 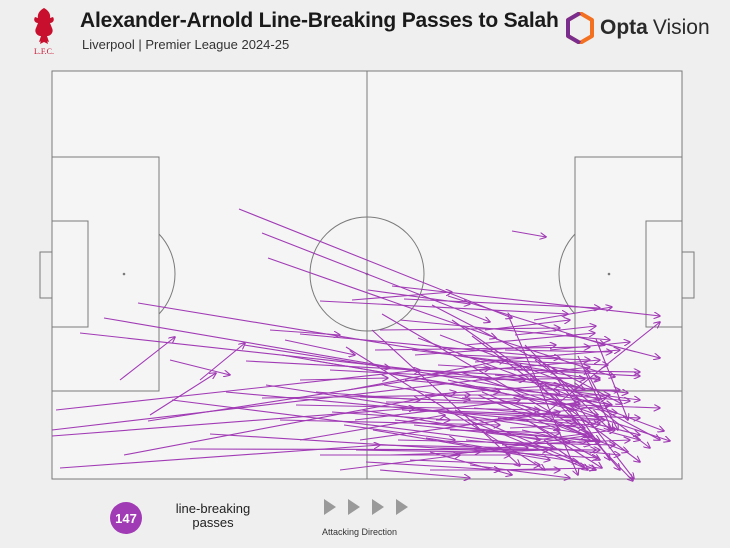 I want to click on brand-name-vision: Vision, so click(x=681, y=27).